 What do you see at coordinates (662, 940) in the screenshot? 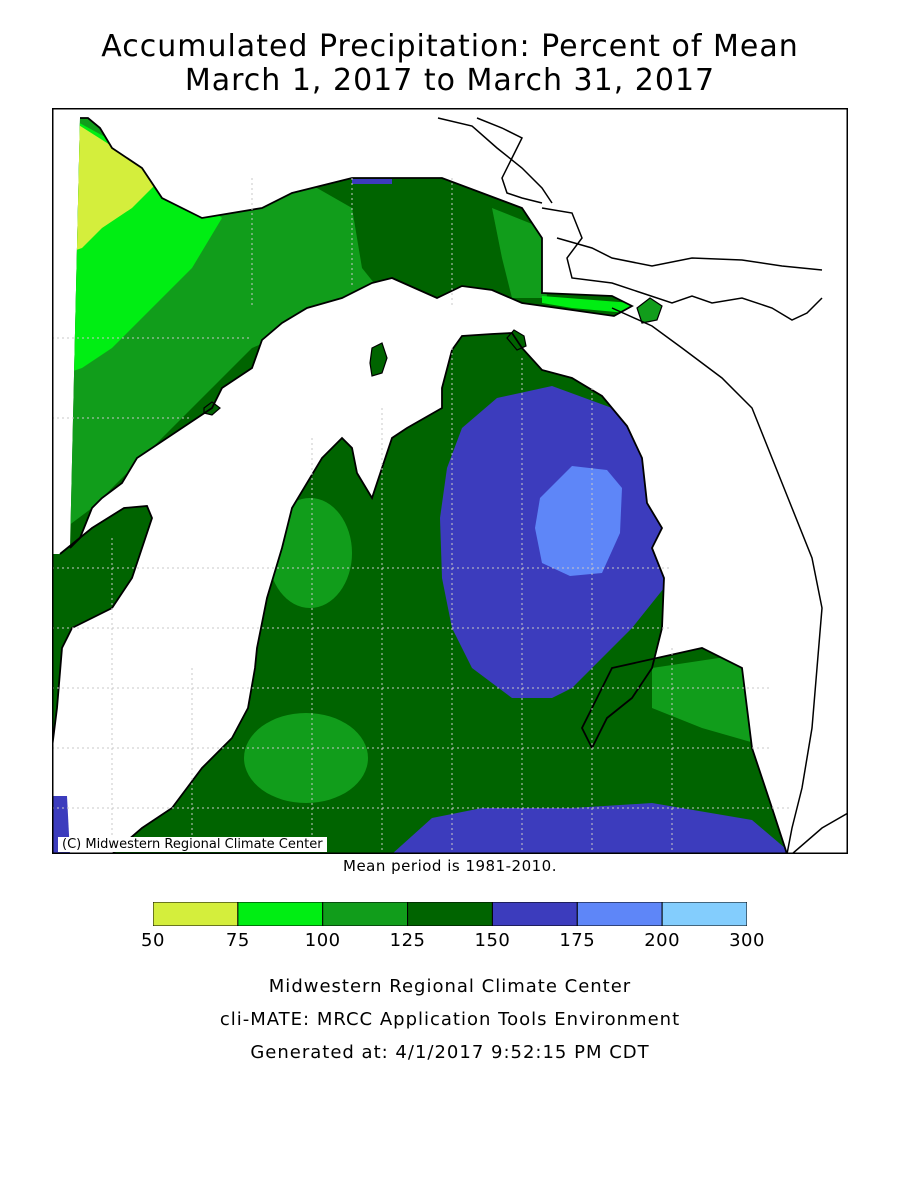
I see `legend-tick-200: 200` at bounding box center [662, 940].